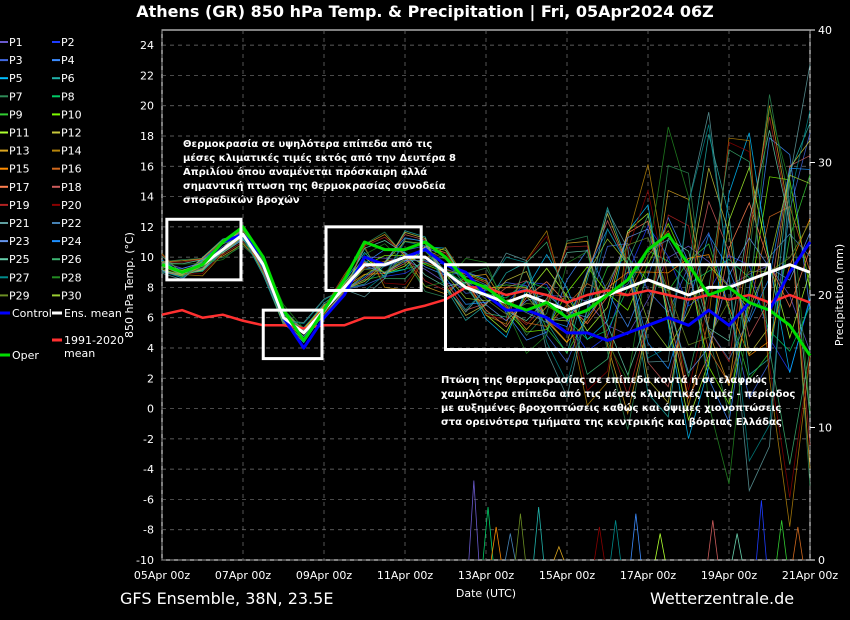 Image resolution: width=850 pixels, height=620 pixels. What do you see at coordinates (839, 295) in the screenshot?
I see `y2-axis-label: Precipitation (mm)` at bounding box center [839, 295].